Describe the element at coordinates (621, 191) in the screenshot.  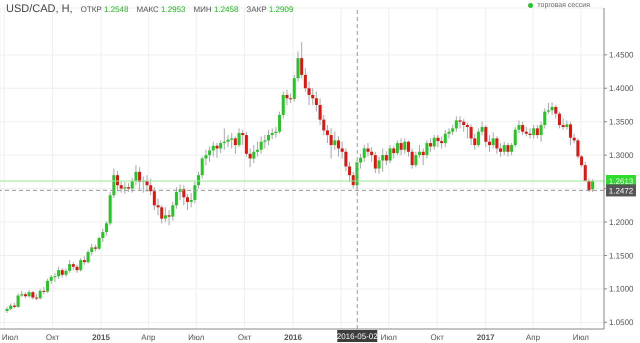
I see `ref-line-label: 1.2472` at that location.